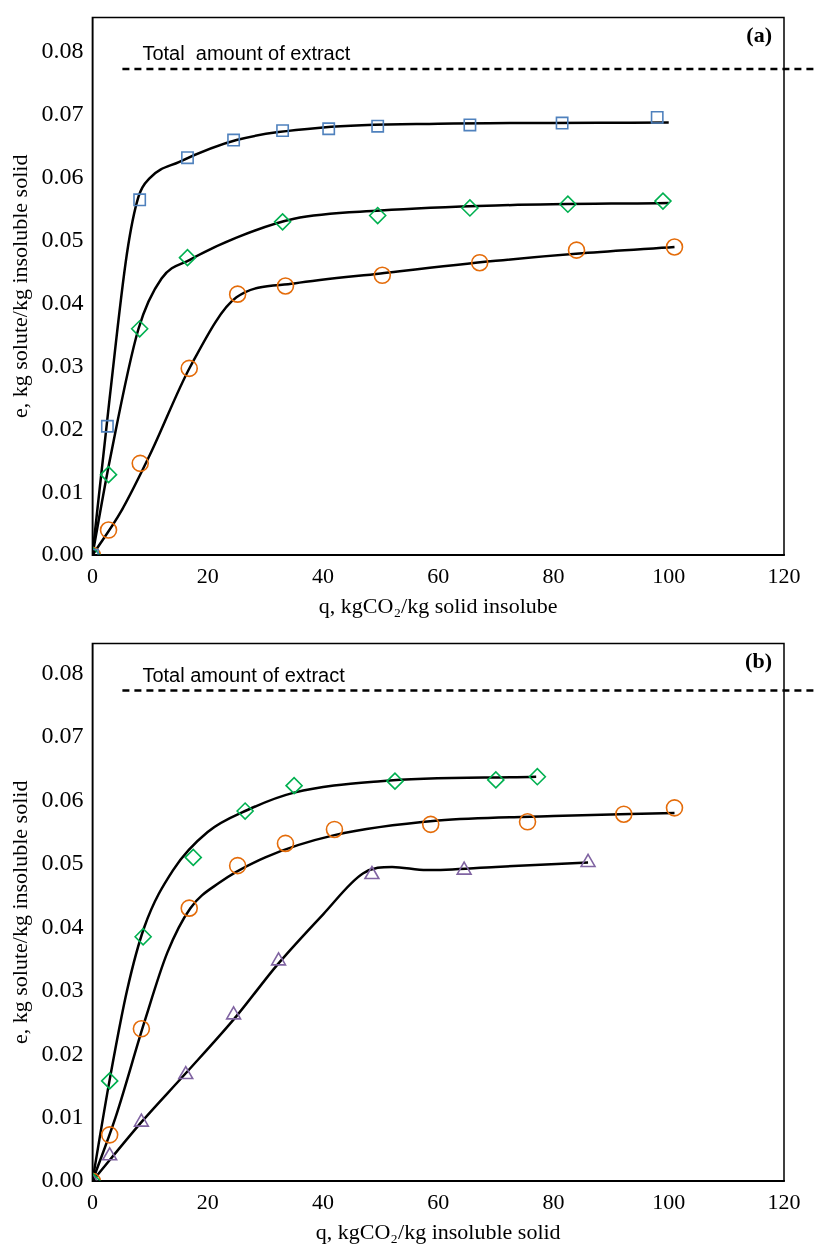  I want to click on x-axis-title: q, kgCO₂/kg insoluble solid, so click(438, 1231).